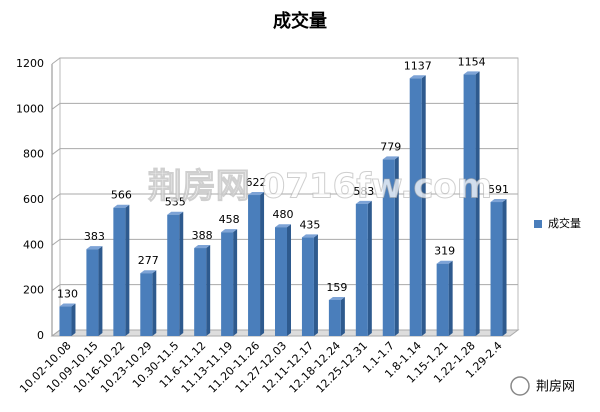  I want to click on data-label: 388, so click(202, 235).